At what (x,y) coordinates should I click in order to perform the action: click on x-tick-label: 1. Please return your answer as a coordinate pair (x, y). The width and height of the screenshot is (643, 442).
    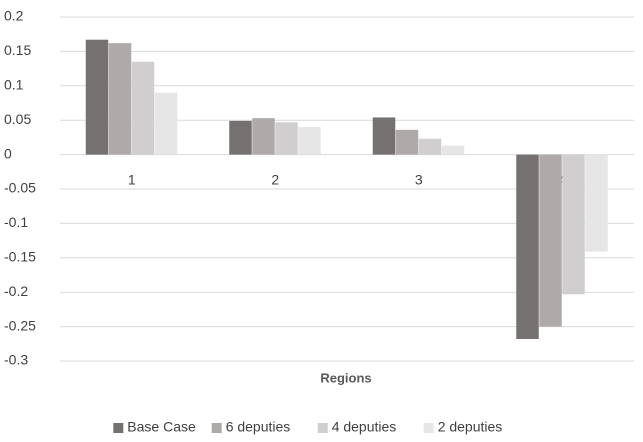
    Looking at the image, I should click on (132, 179).